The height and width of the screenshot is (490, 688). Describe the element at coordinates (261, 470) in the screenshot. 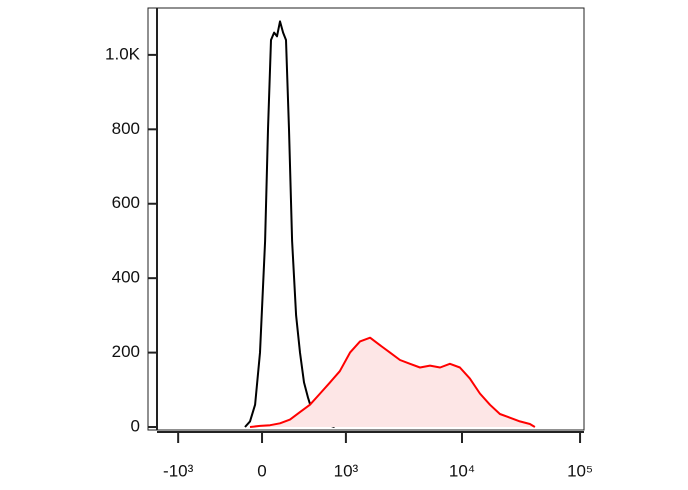

I see `x-tick-label: 0` at that location.